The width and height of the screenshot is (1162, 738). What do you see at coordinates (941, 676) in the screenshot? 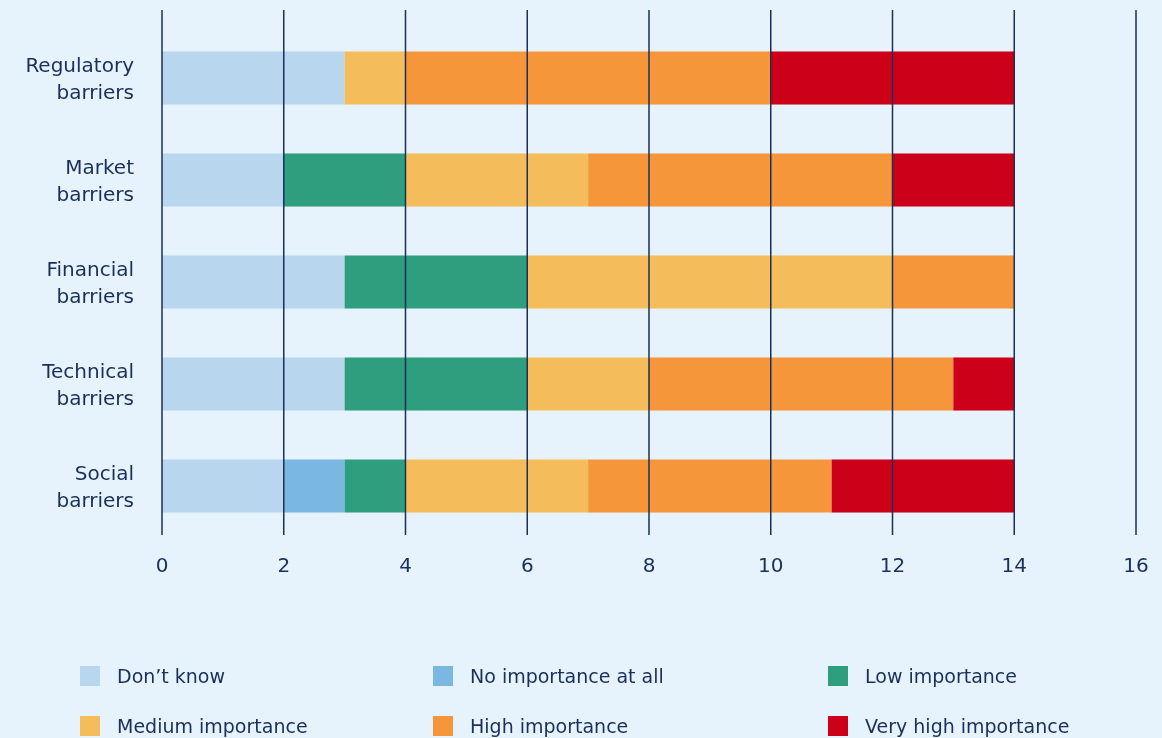
I see `legend-label: Low importance` at bounding box center [941, 676].